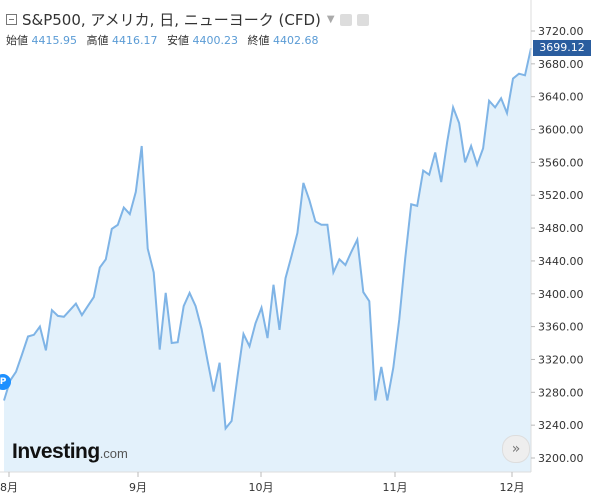 The image size is (591, 496). I want to click on chevron-down-icon: ▼, so click(330, 19).